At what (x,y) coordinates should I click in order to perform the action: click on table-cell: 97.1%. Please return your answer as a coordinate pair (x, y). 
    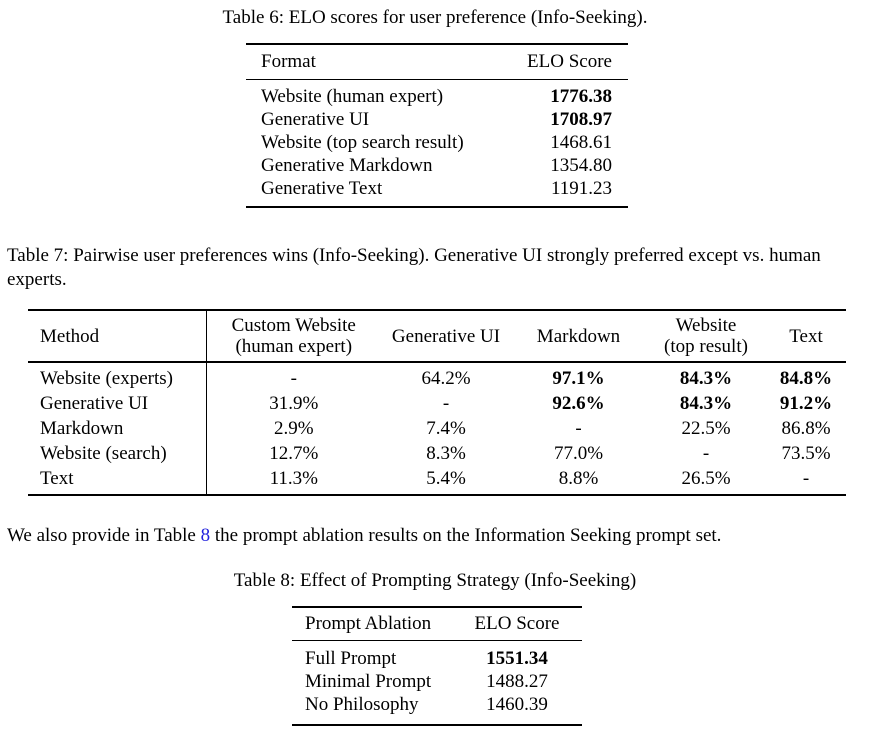
    Looking at the image, I should click on (578, 378).